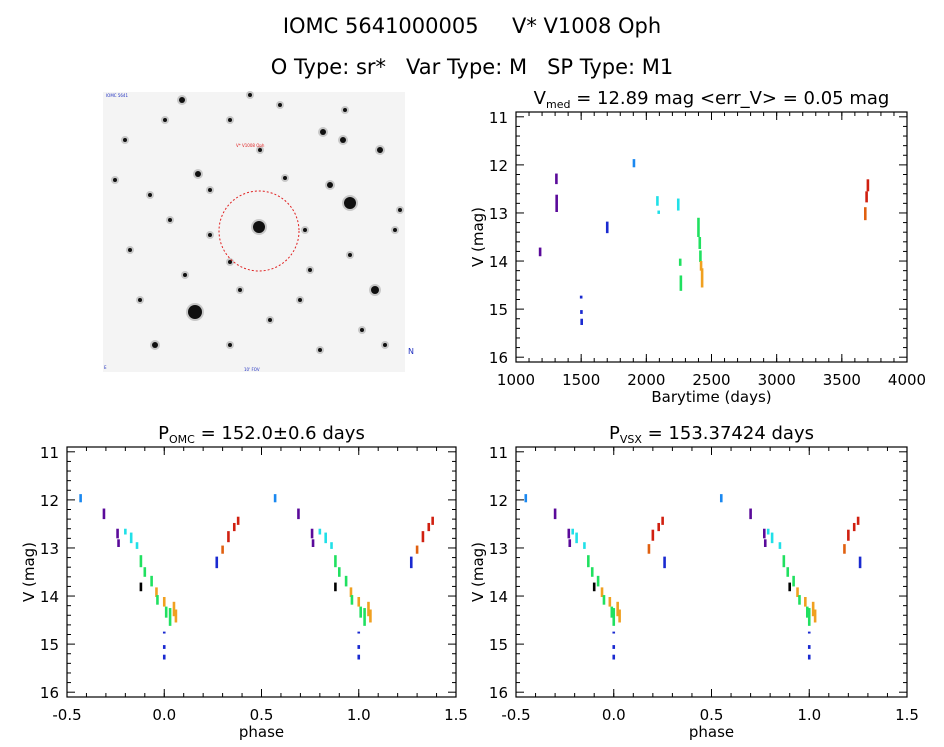 The height and width of the screenshot is (747, 944). I want to click on sky-label-top: IOMC 5641, so click(117, 95).